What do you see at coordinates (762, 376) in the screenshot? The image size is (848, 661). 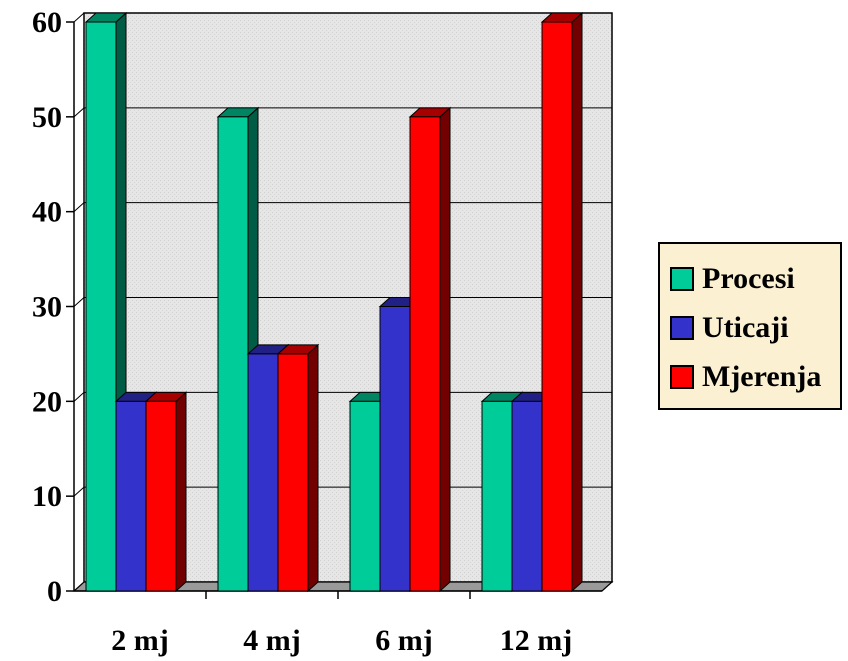 I see `legend-label: Mjerenja` at bounding box center [762, 376].